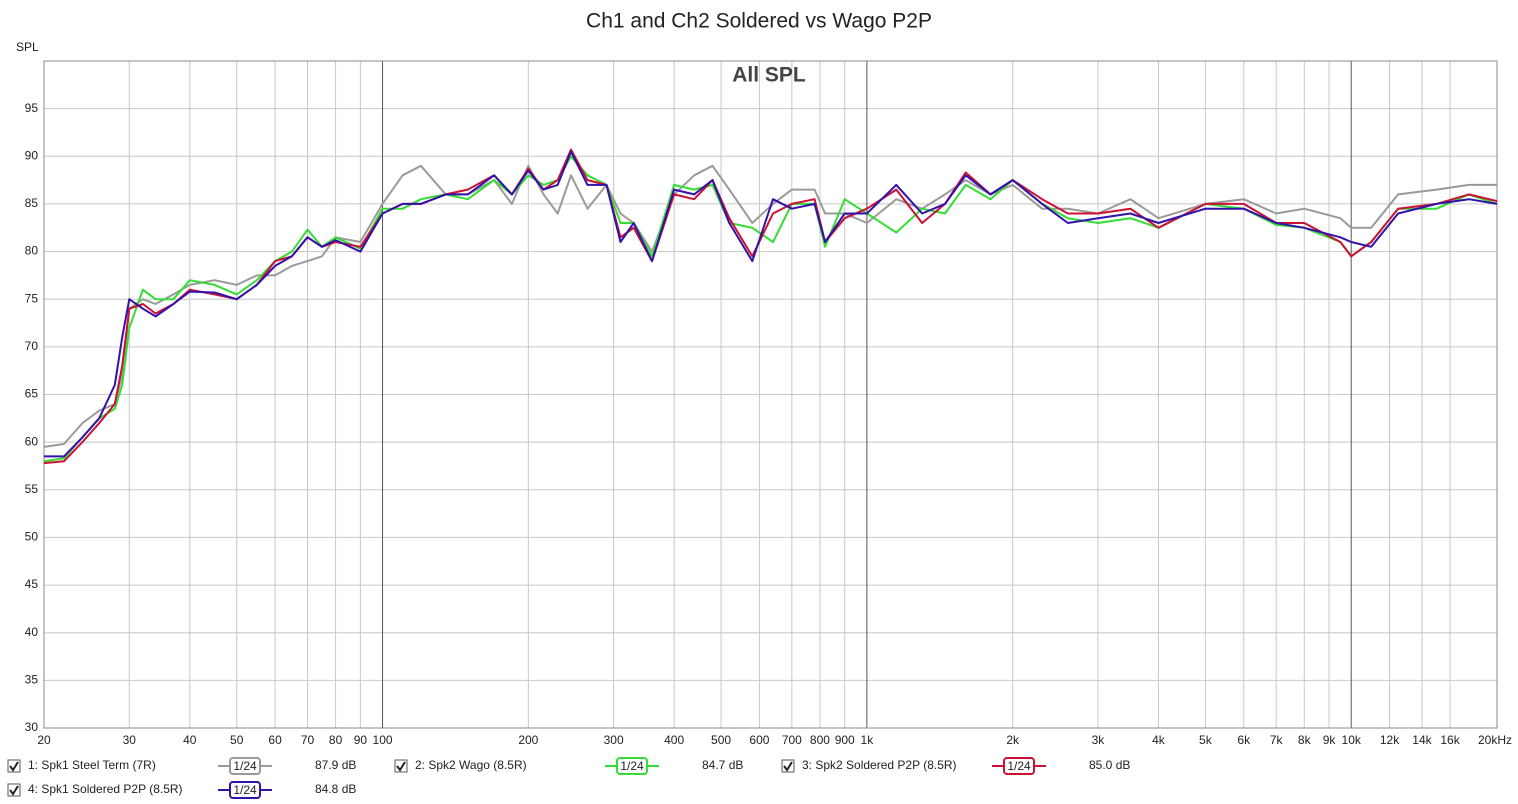 Image resolution: width=1518 pixels, height=804 pixels. I want to click on x-tick-label: 80, so click(336, 740).